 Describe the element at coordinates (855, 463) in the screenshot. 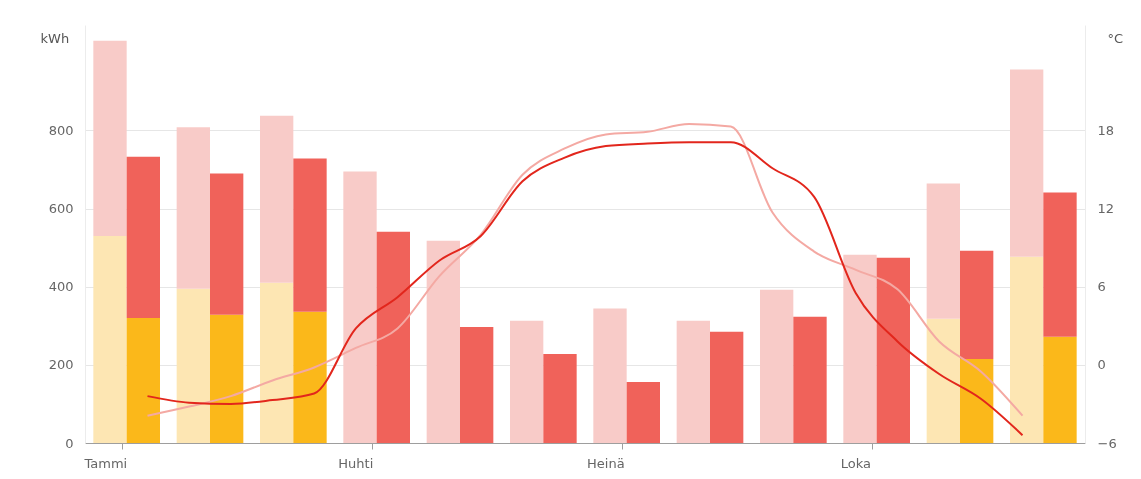

I see `x-tick-label: Loka` at that location.